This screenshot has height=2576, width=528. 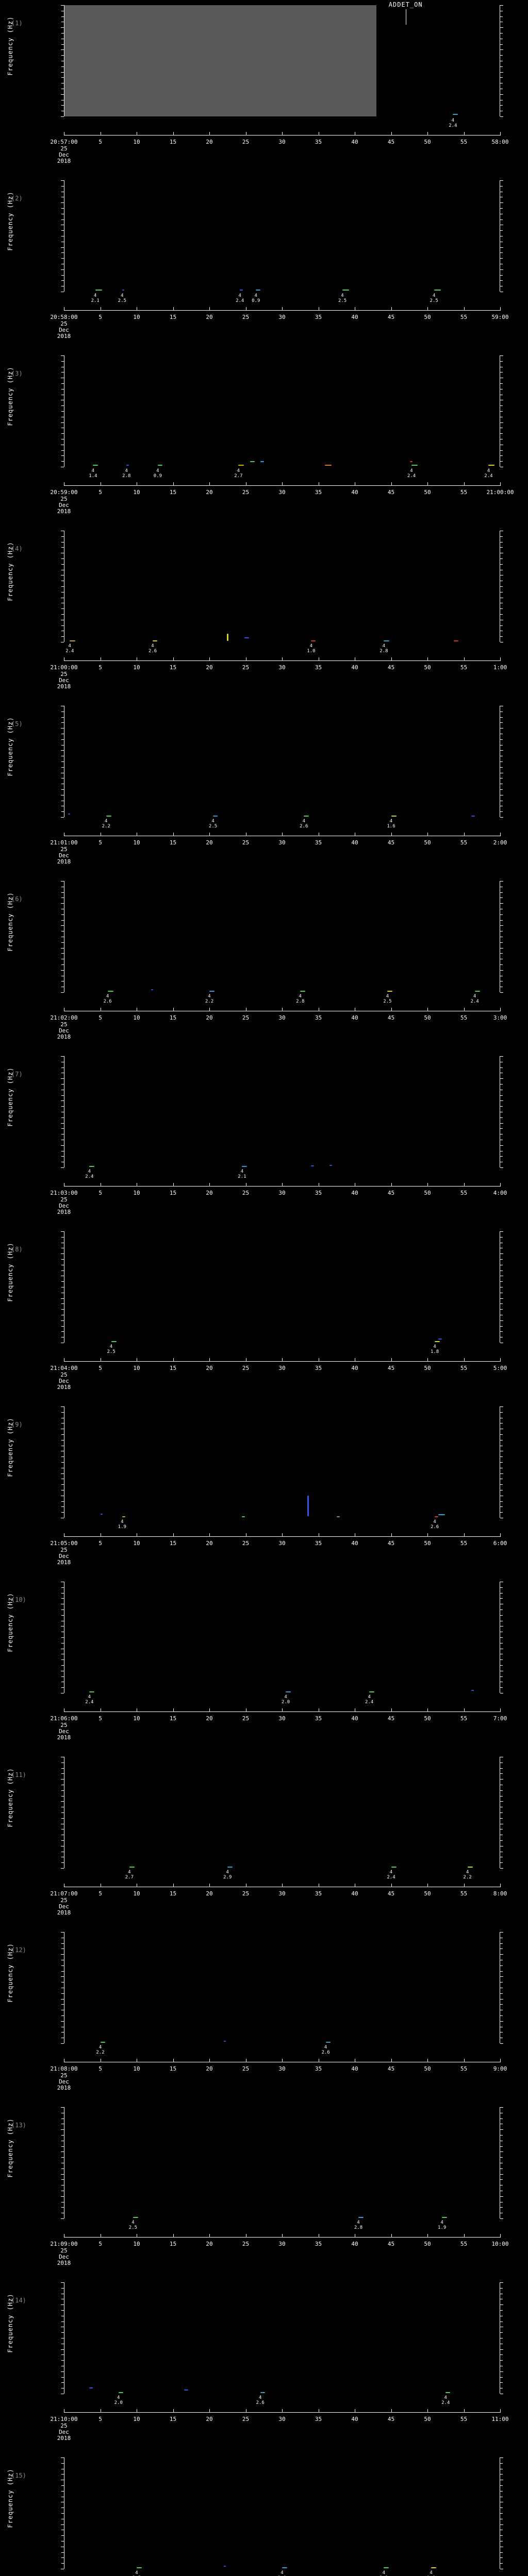 I want to click on detection-magnitude: 2.5, so click(x=387, y=1001).